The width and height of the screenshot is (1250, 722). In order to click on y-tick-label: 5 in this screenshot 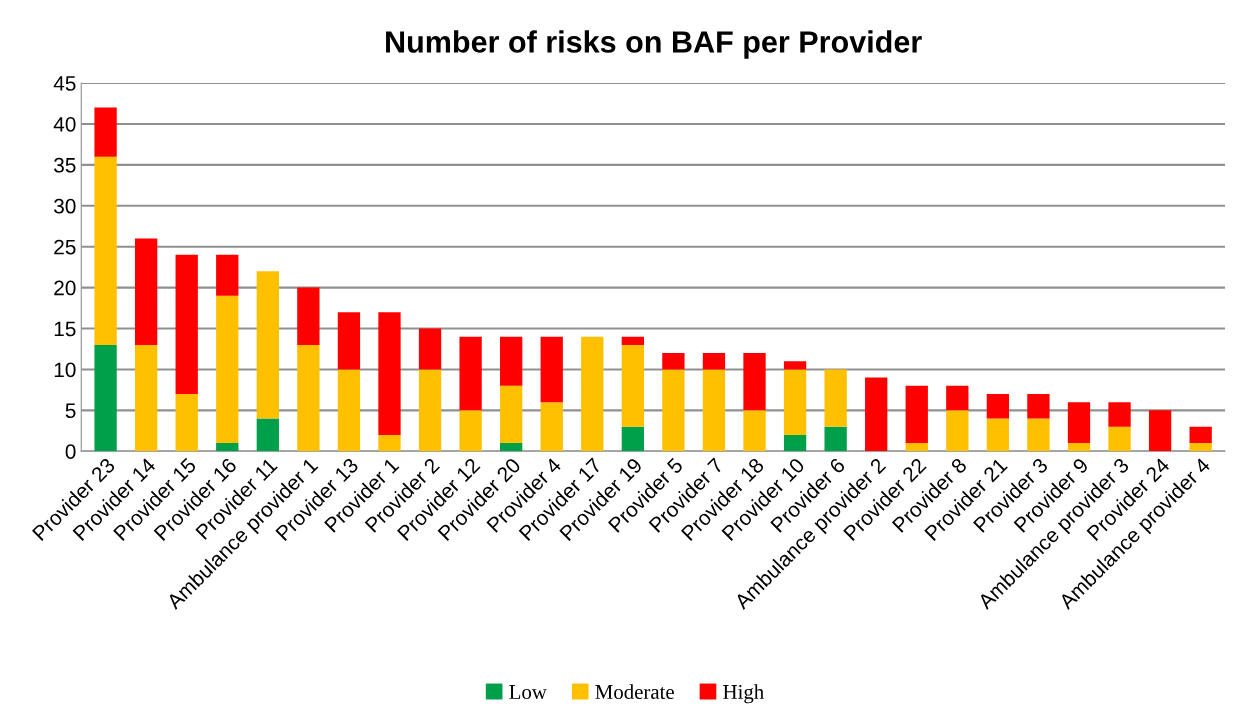, I will do `click(70, 411)`.